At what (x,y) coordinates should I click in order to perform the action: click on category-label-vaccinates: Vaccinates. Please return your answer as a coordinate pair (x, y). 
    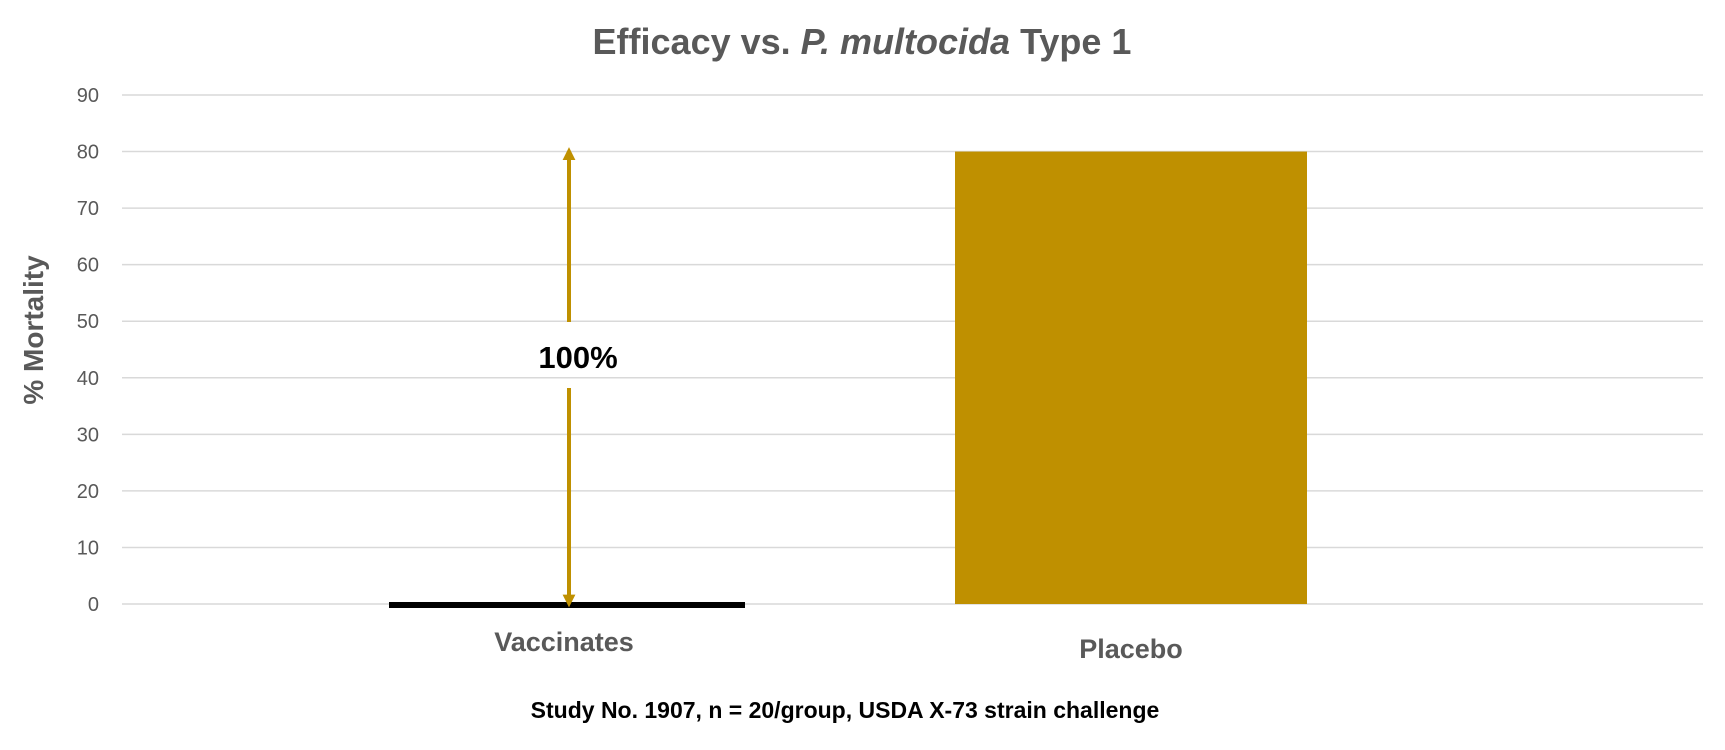
    Looking at the image, I should click on (564, 642).